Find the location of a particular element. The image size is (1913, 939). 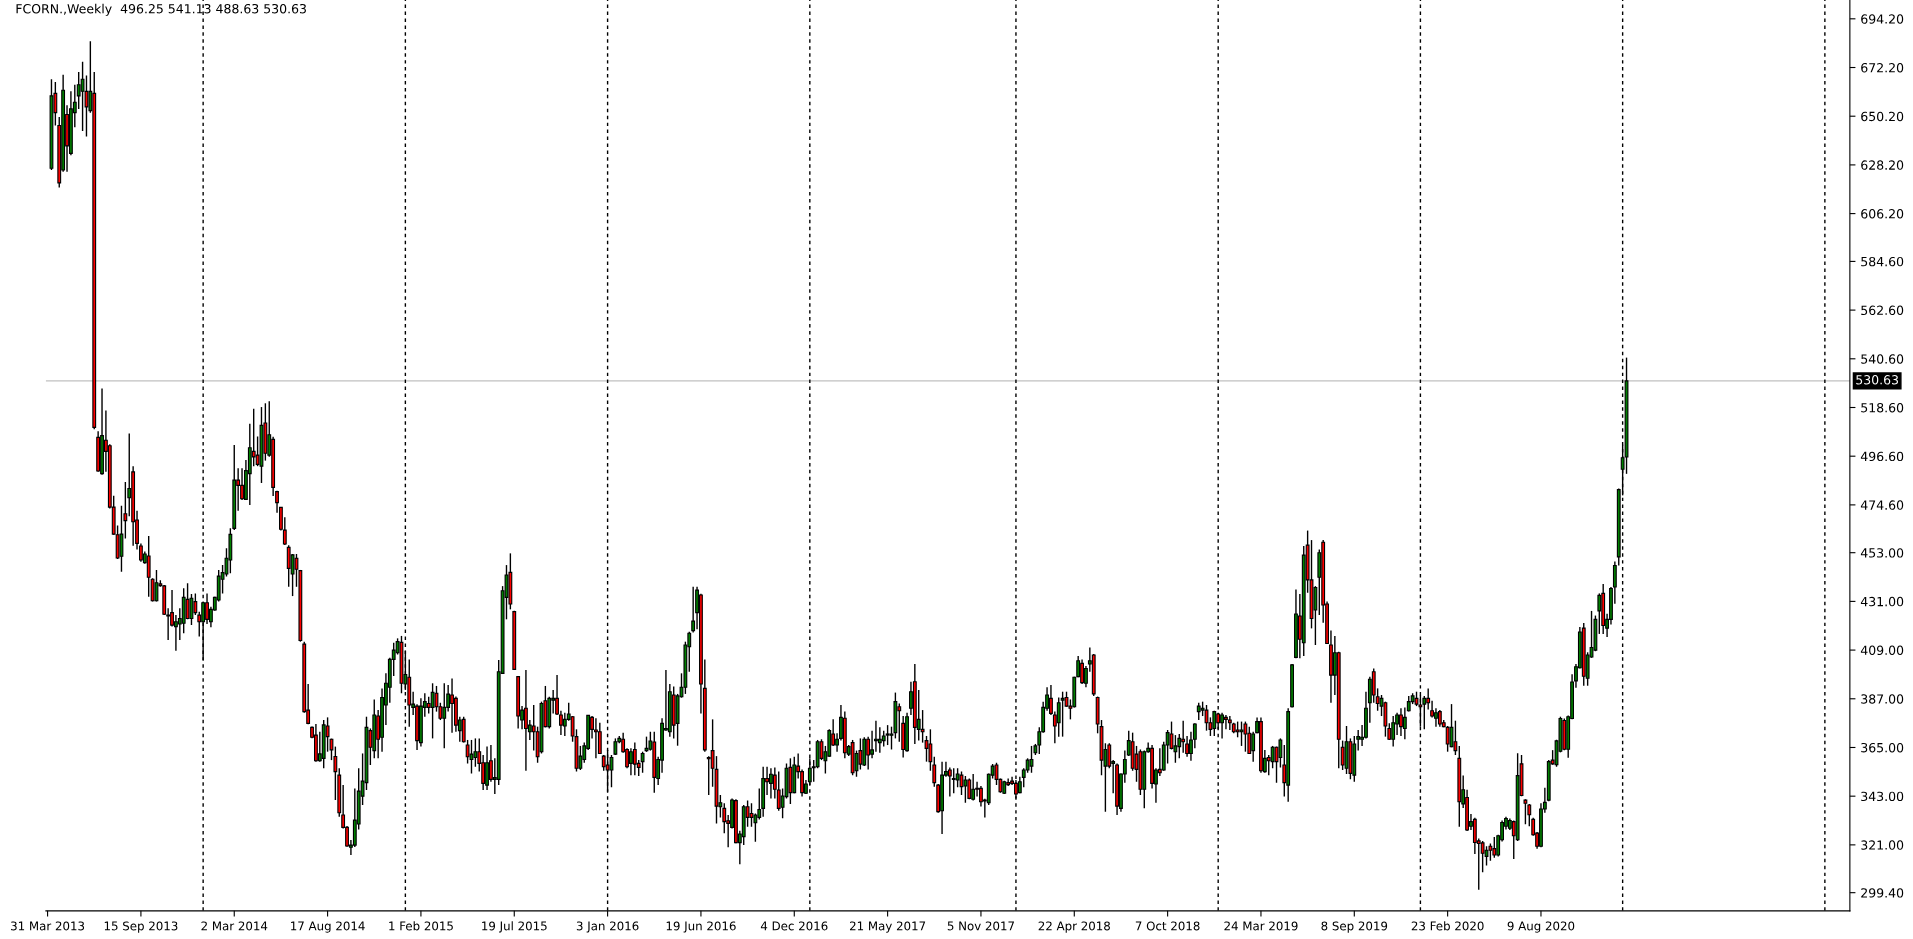

y-tick-label: 343.00 is located at coordinates (1882, 796).